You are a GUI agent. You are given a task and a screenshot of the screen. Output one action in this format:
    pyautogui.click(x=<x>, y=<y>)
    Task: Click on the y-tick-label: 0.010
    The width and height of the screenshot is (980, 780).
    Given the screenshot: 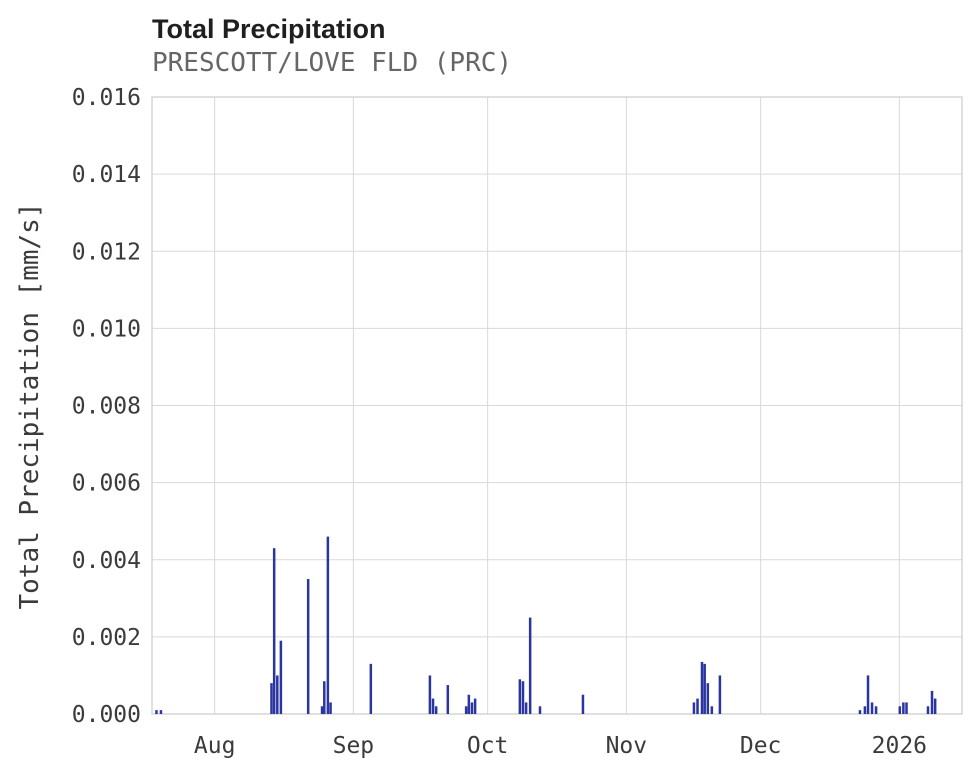 What is the action you would take?
    pyautogui.click(x=106, y=329)
    